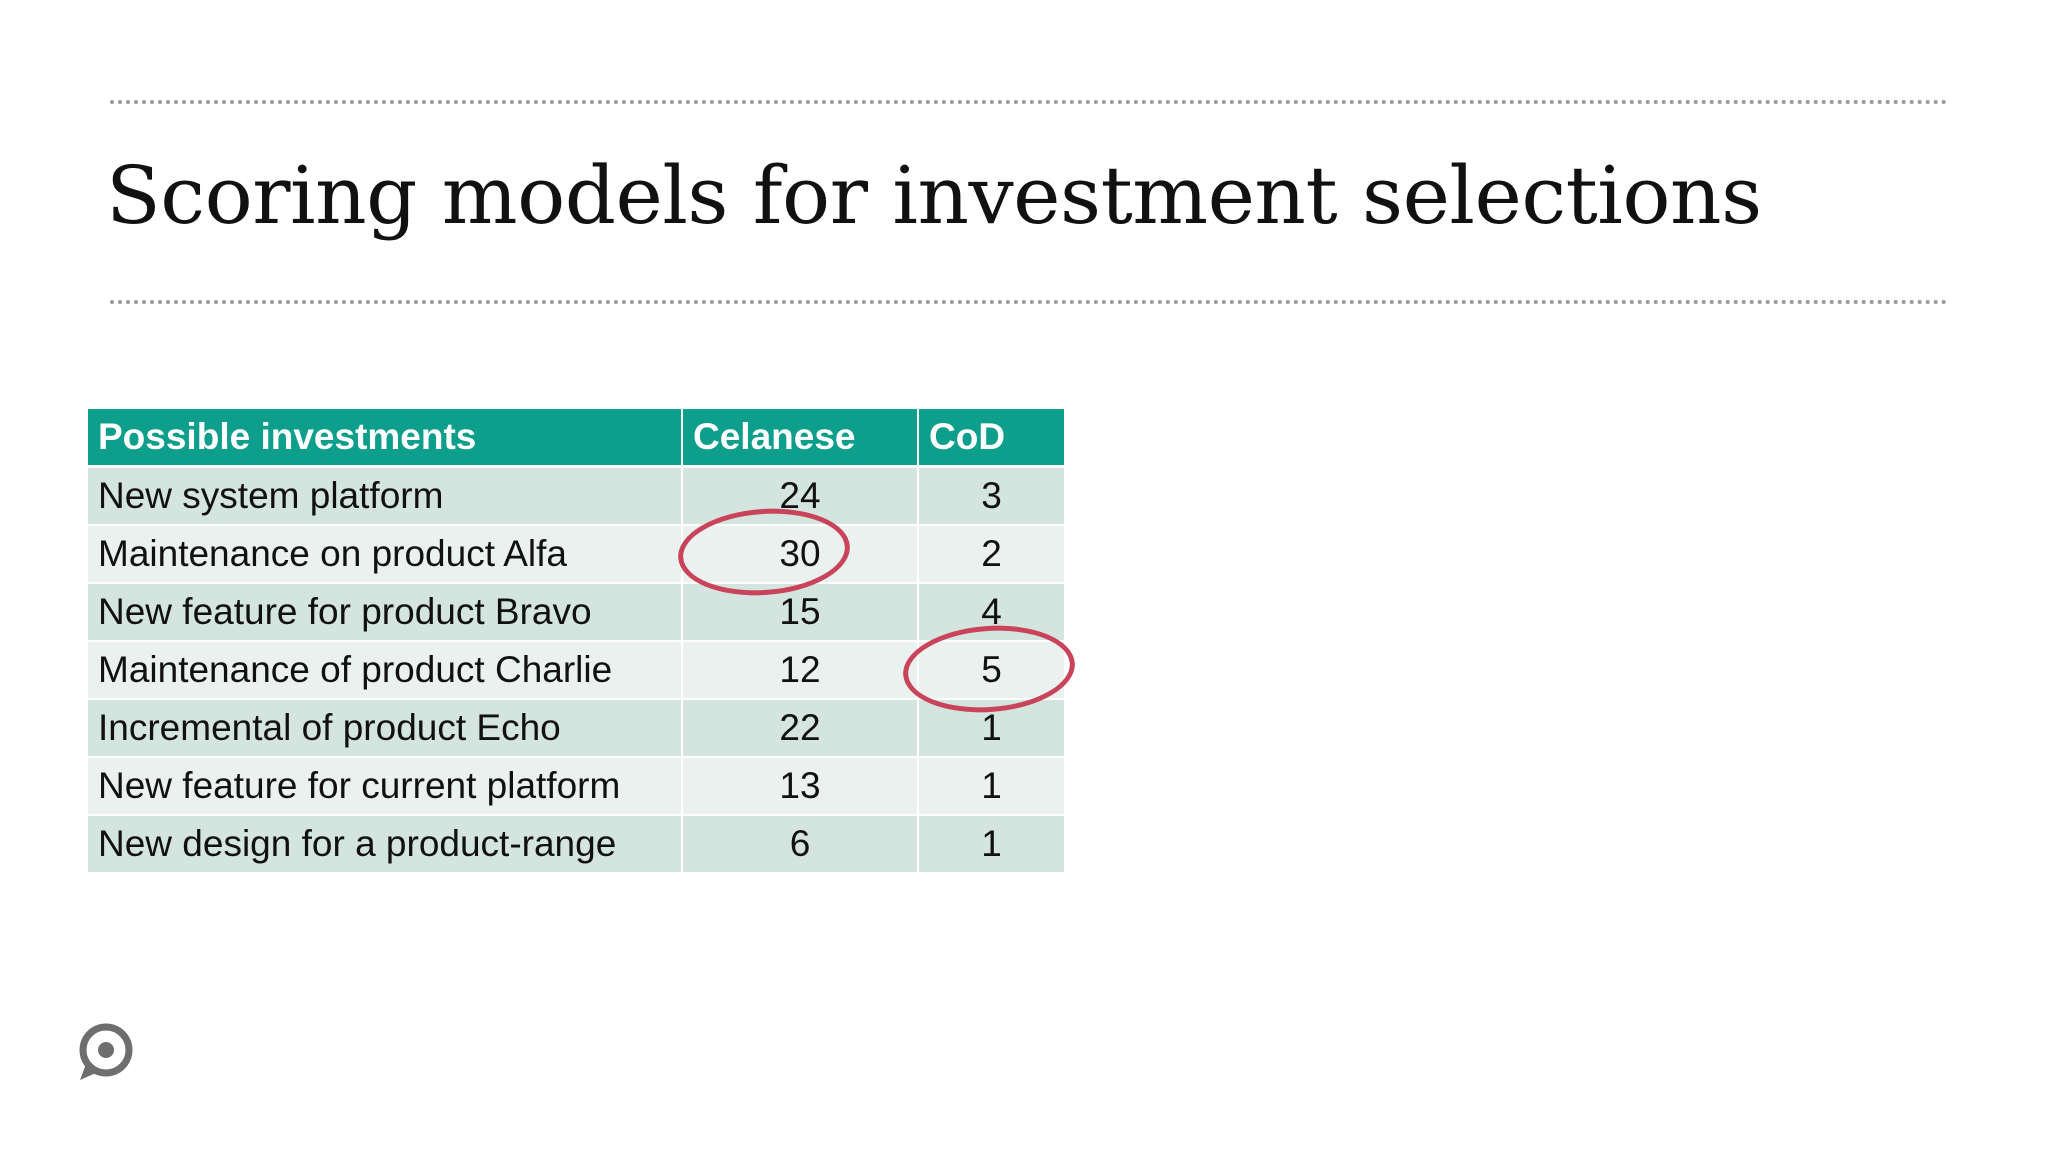  What do you see at coordinates (385, 670) in the screenshot?
I see `investment-name-cell: Maintenance of product Charlie` at bounding box center [385, 670].